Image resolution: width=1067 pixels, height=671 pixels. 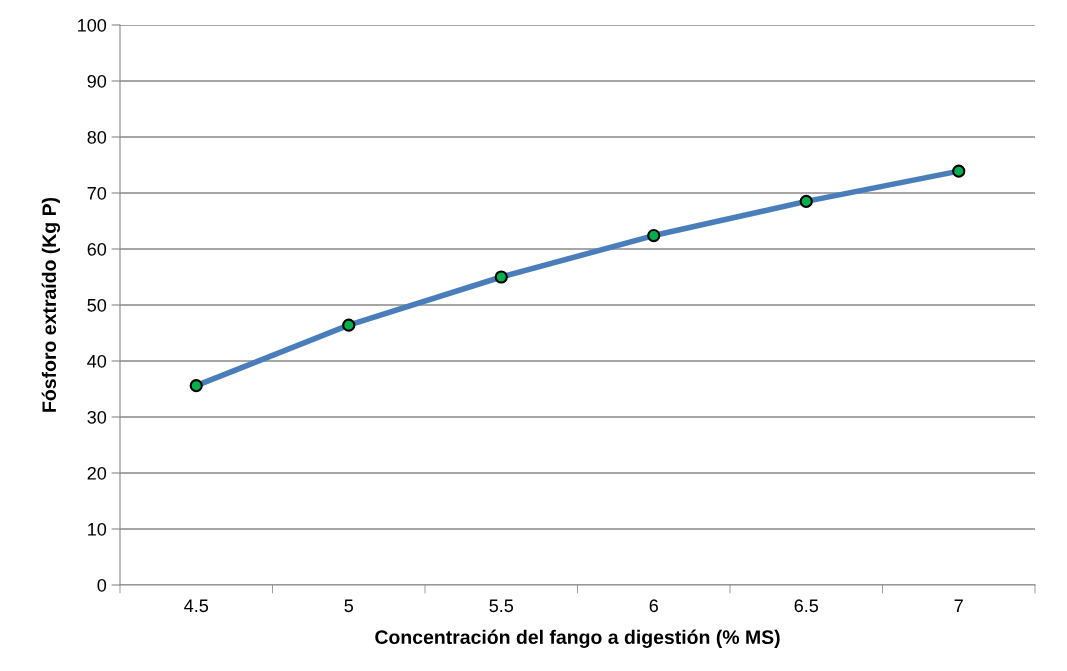 I want to click on y-tick-label: 40, so click(x=97, y=361).